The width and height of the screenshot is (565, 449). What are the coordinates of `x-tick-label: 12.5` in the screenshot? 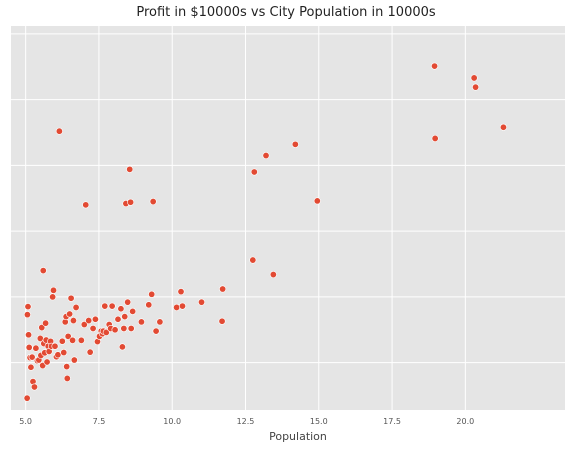 It's located at (246, 421).